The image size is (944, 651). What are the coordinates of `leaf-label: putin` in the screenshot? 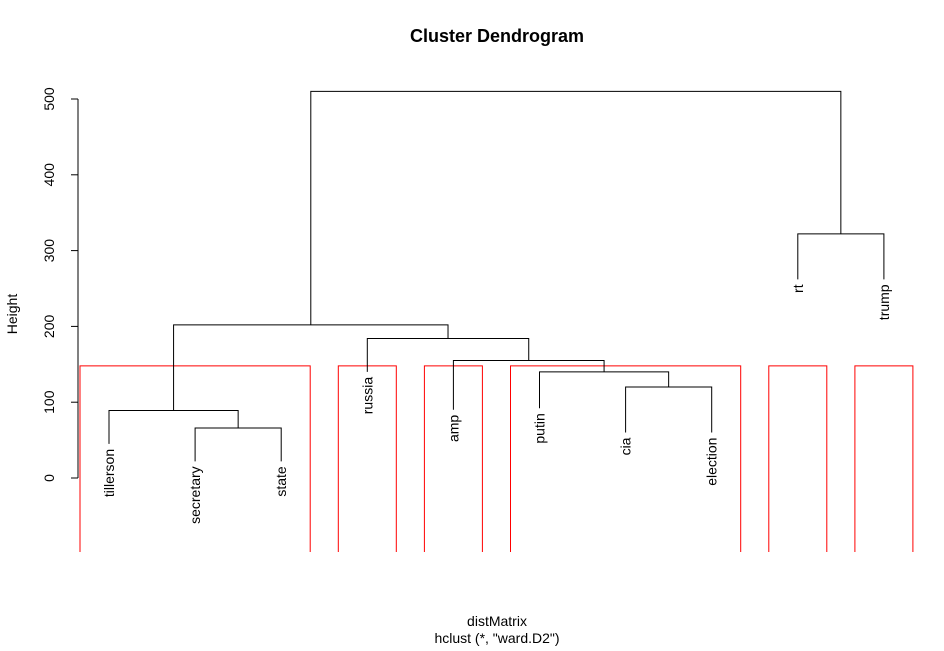 It's located at (540, 428).